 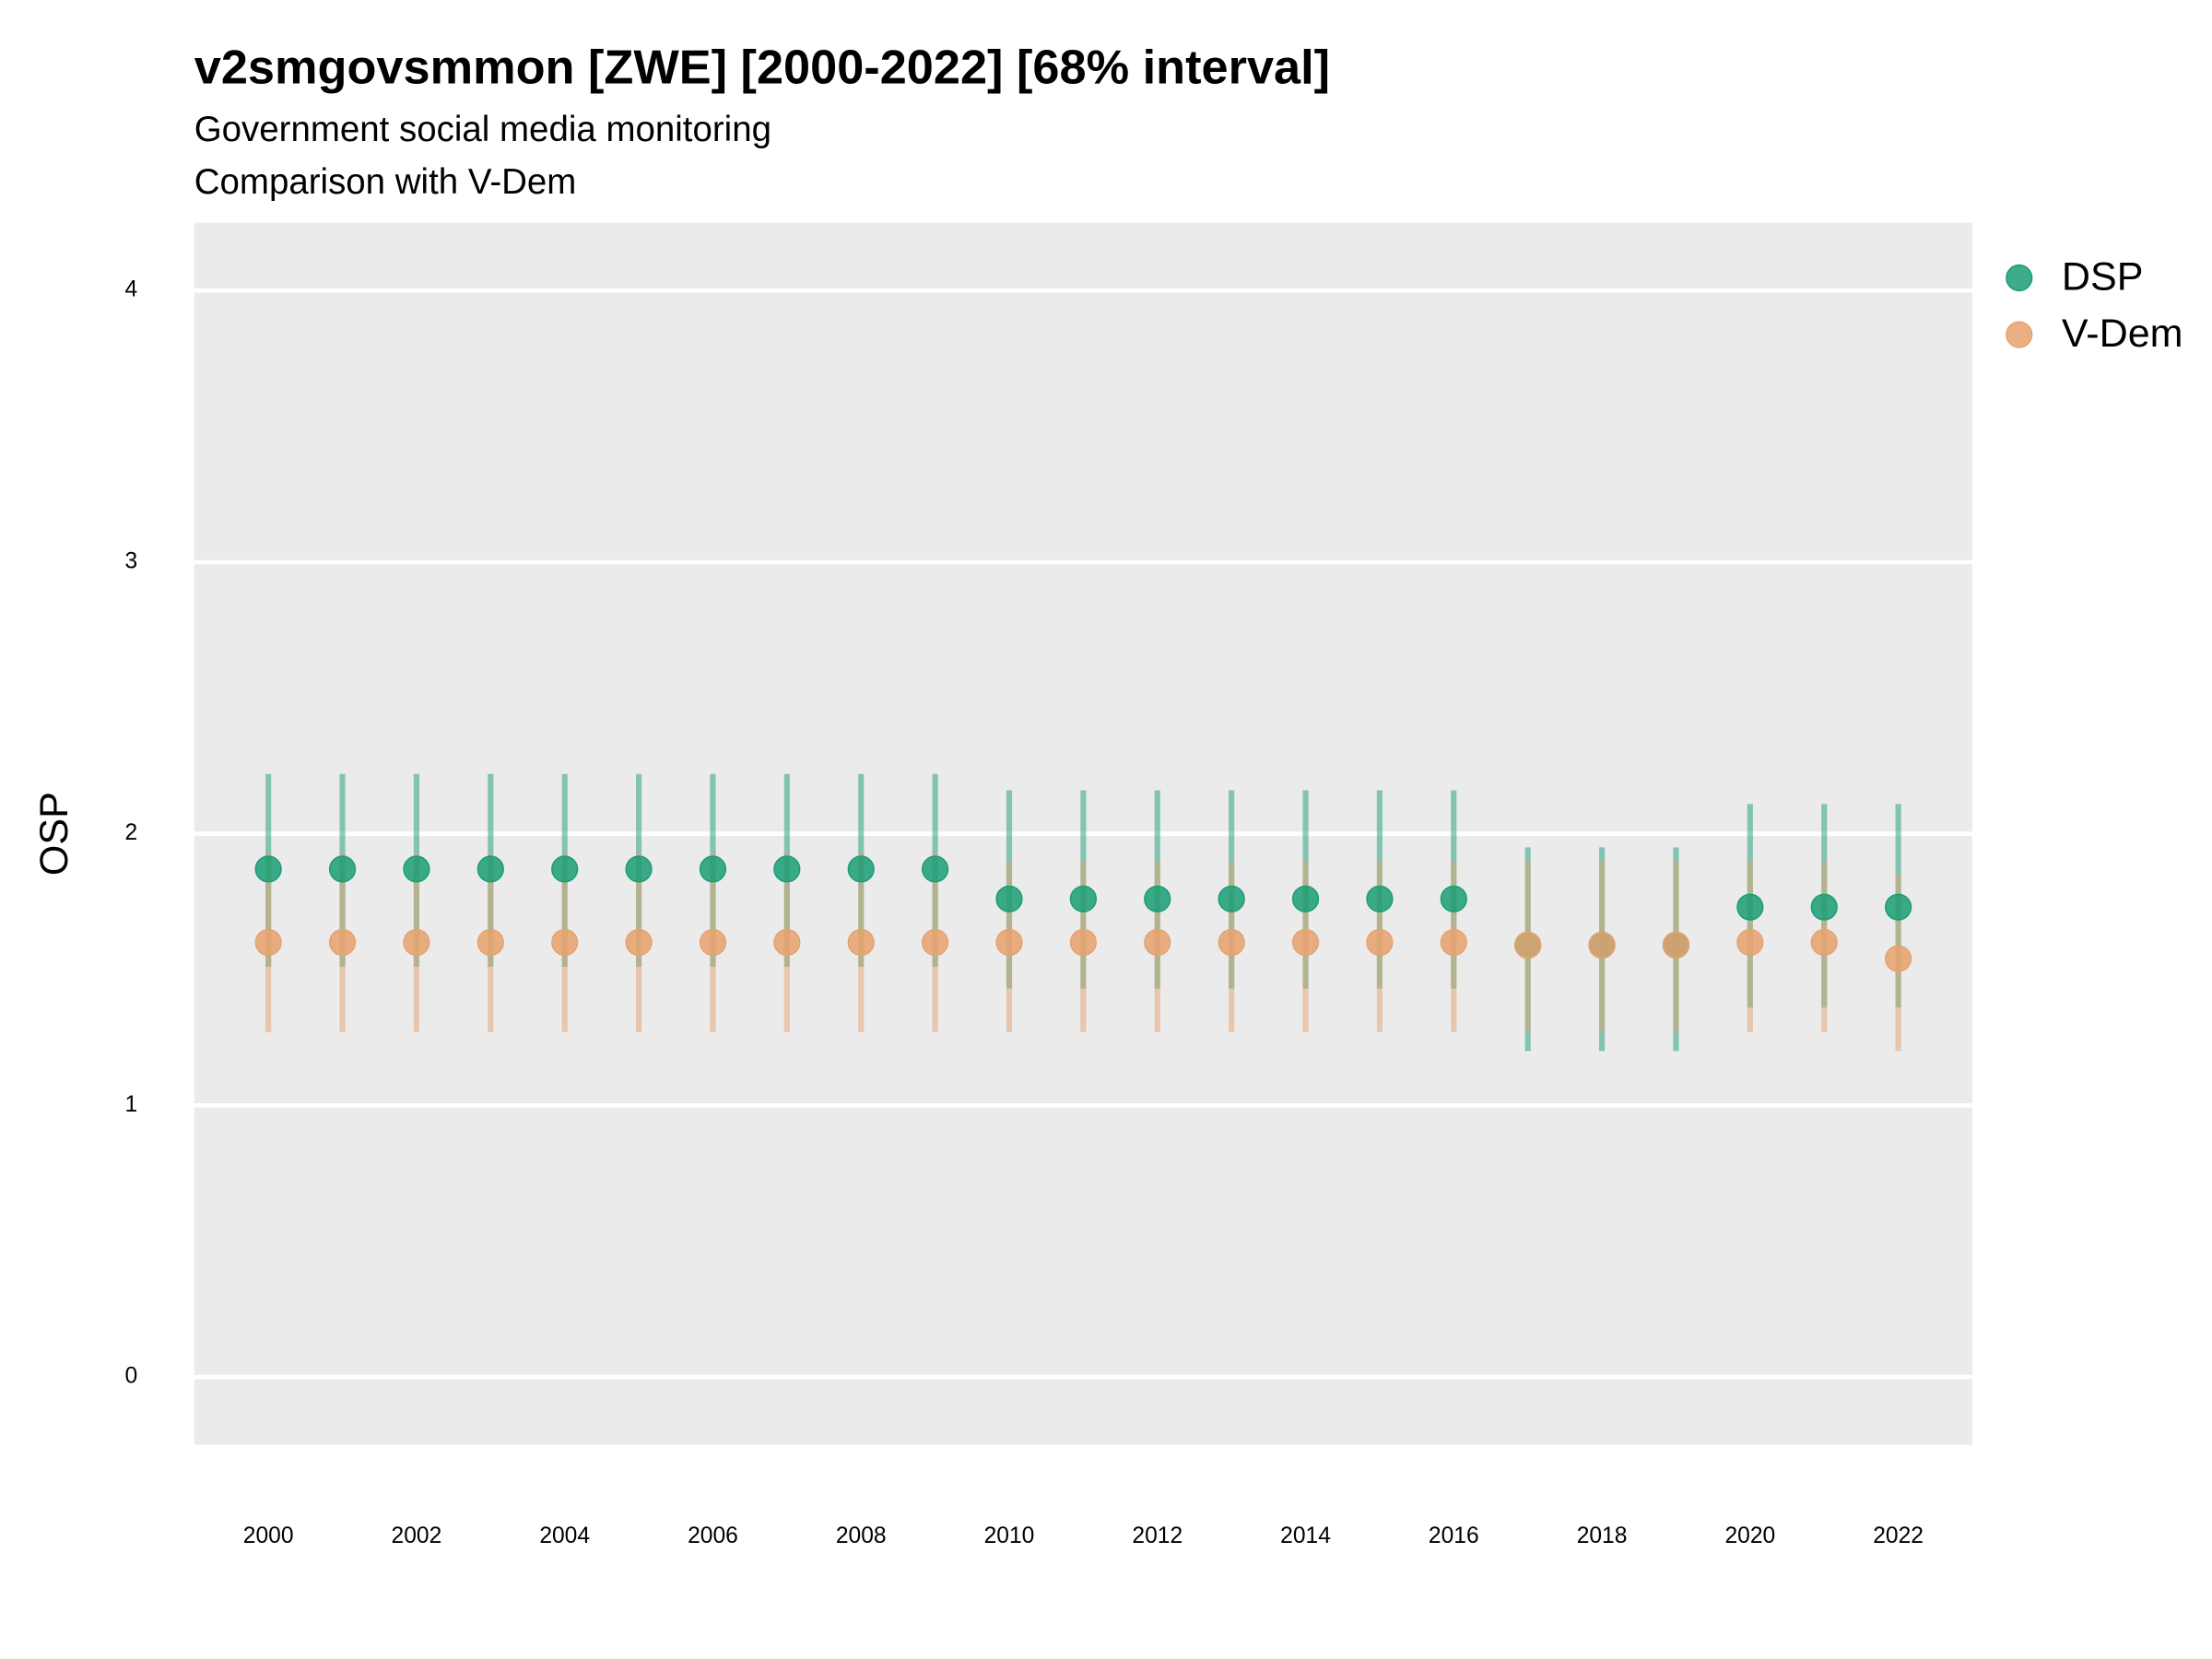 I want to click on chart-subtitle: Government social media monitoring, so click(x=482, y=129).